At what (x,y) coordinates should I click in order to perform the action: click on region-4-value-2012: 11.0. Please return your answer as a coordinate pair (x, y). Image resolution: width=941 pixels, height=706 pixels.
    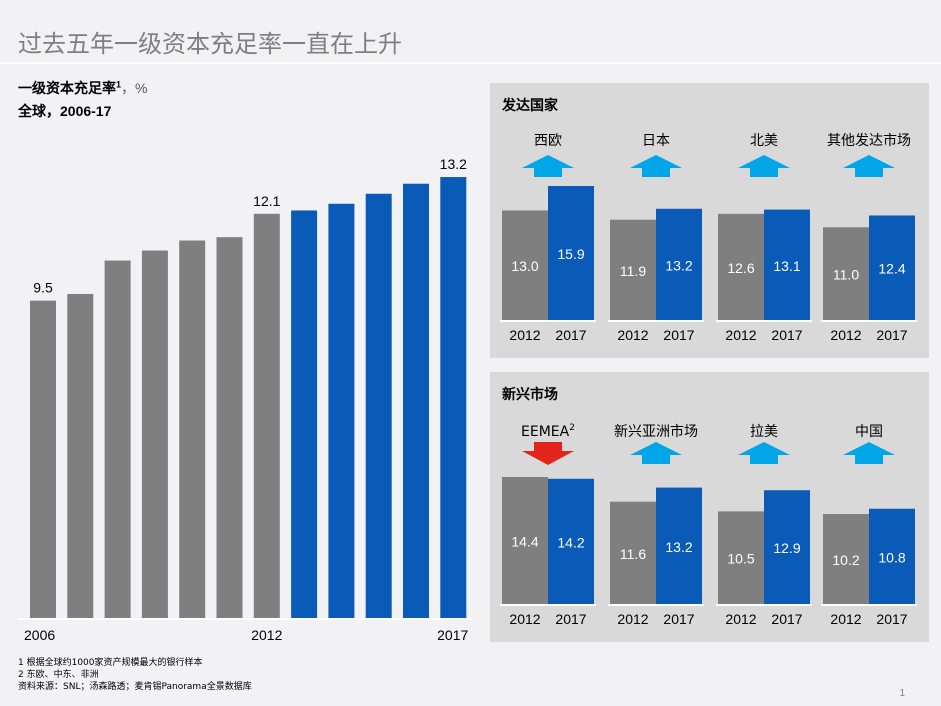
    Looking at the image, I should click on (846, 275).